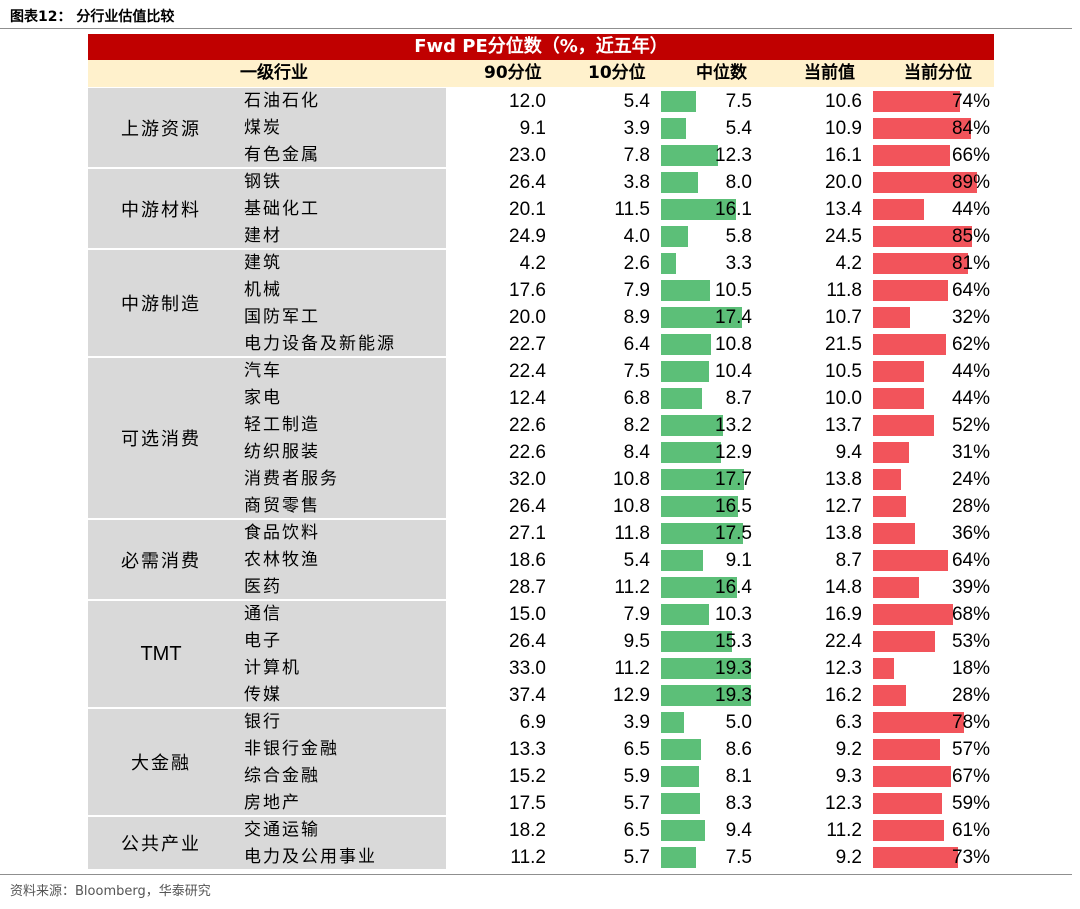 Image resolution: width=1080 pixels, height=909 pixels. I want to click on current-cell: 12.3, so click(843, 803).